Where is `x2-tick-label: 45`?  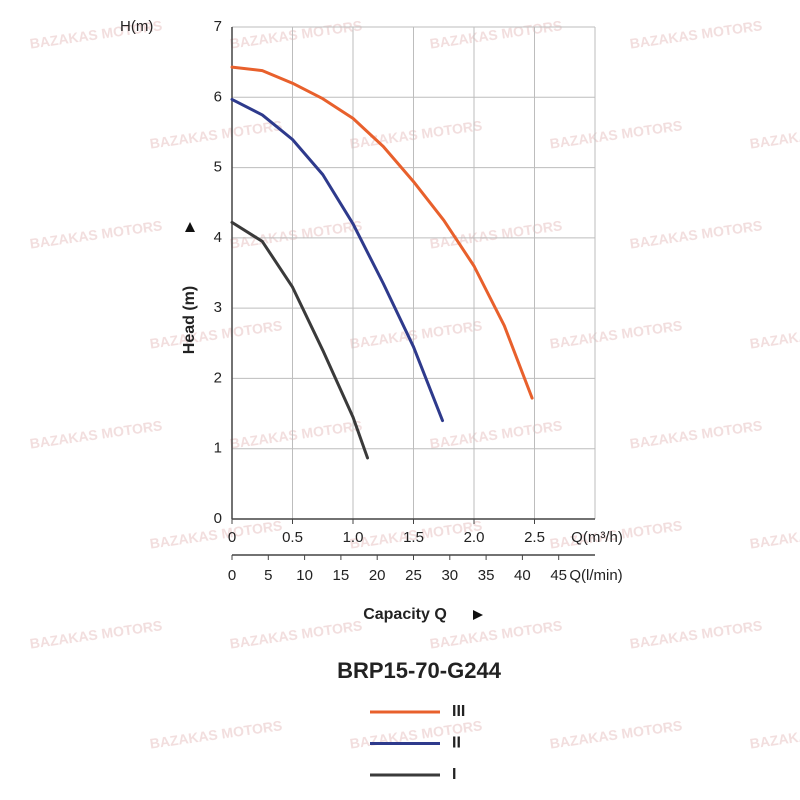 x2-tick-label: 45 is located at coordinates (558, 575).